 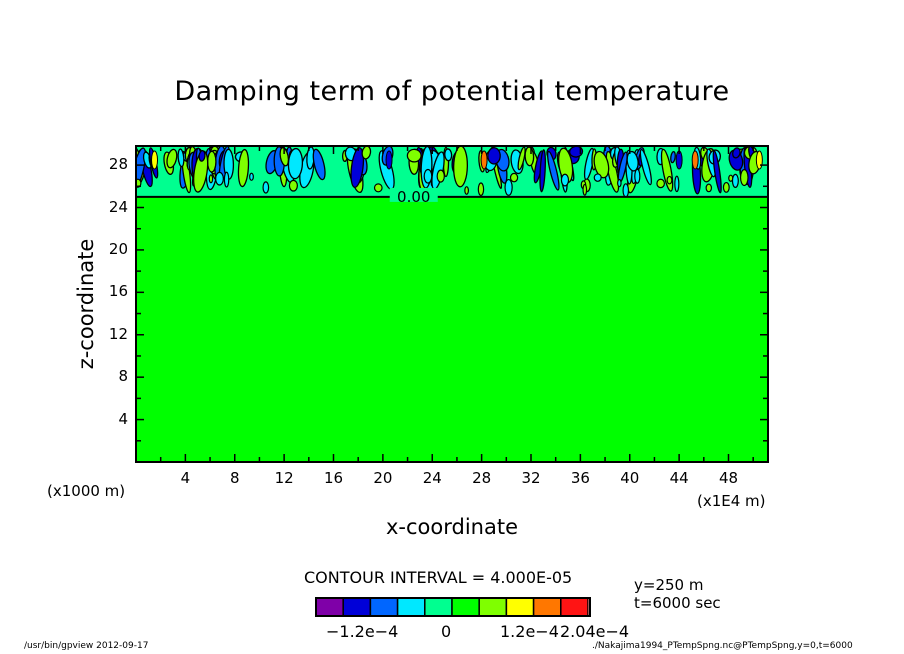 I want to click on colorbar-label: 2.04e−4, so click(x=595, y=631).